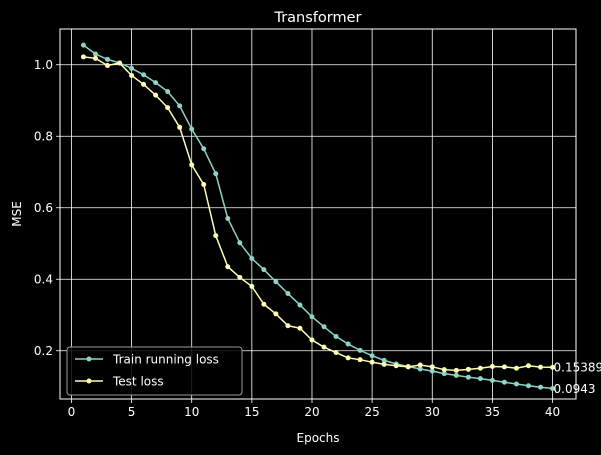 This screenshot has width=601, height=455. I want to click on x-tick-label: 25, so click(371, 412).